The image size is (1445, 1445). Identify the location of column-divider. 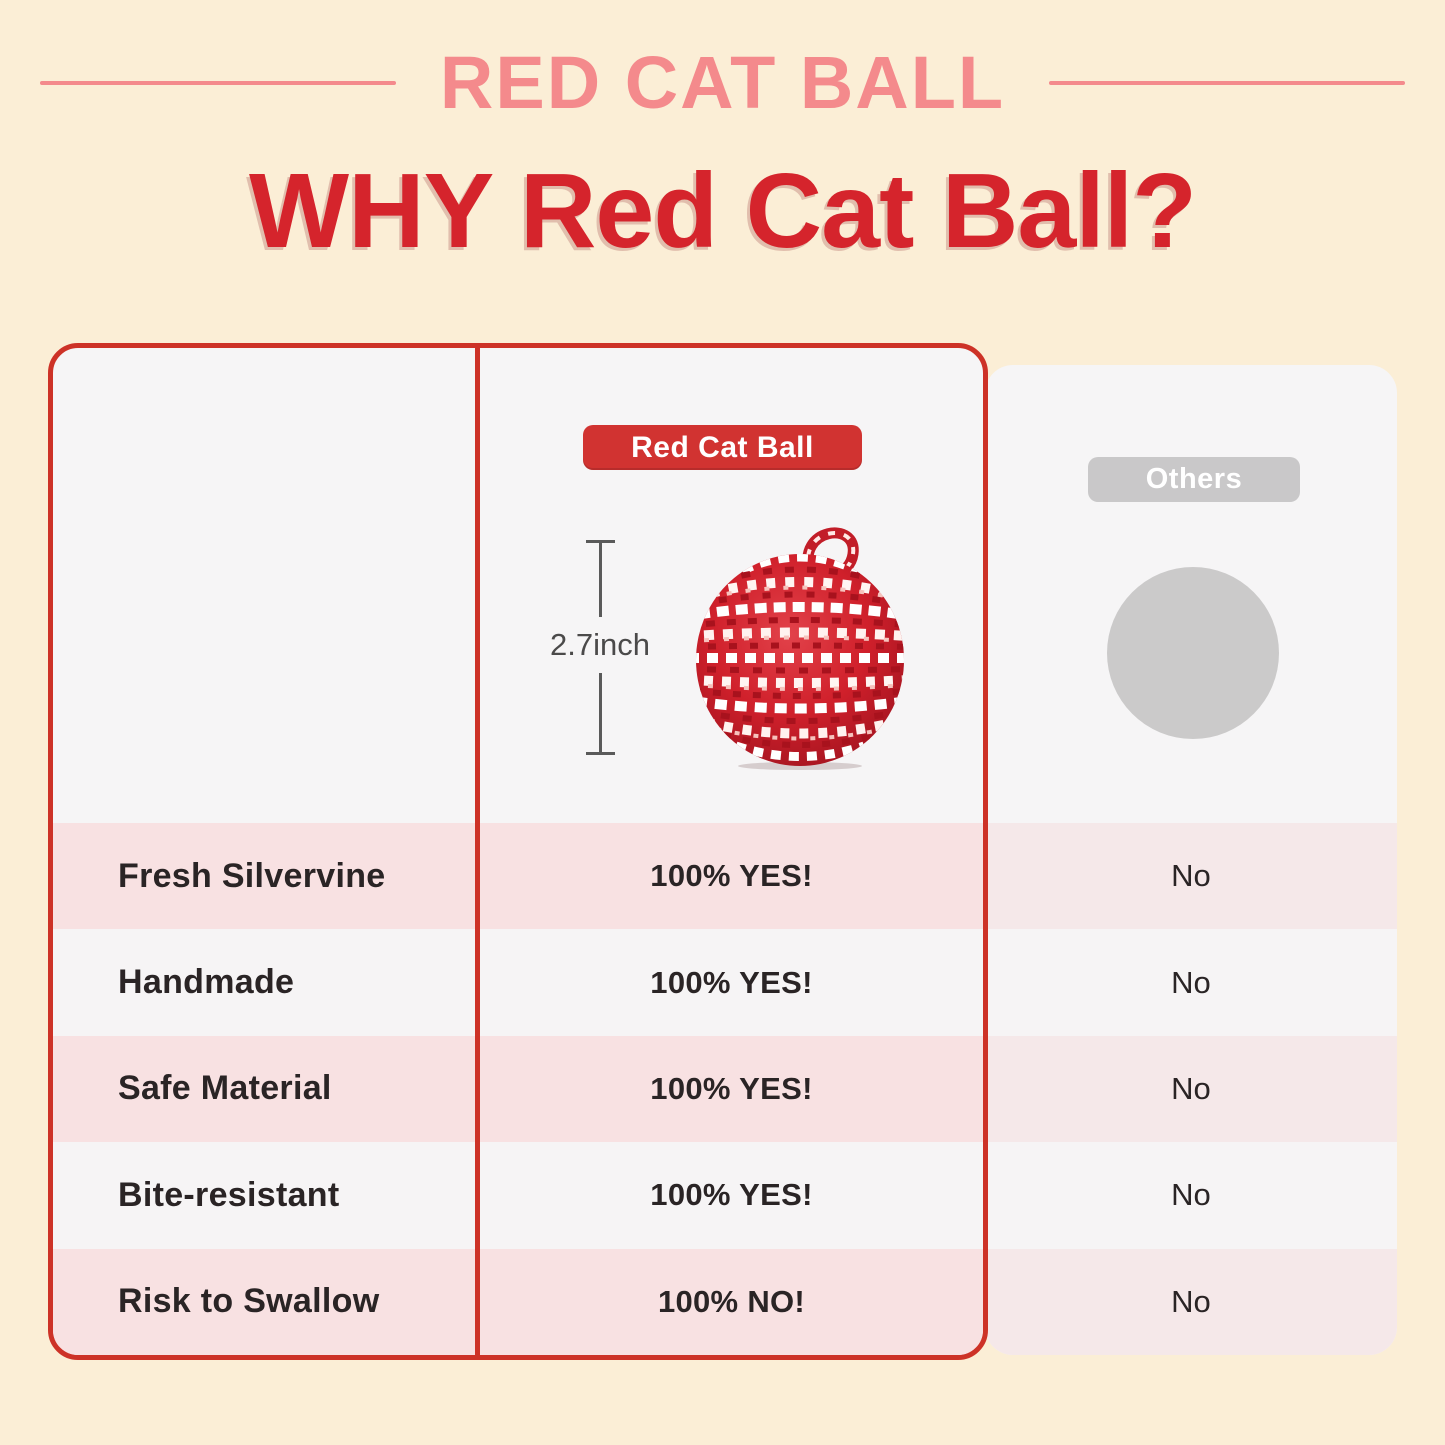
(477, 851).